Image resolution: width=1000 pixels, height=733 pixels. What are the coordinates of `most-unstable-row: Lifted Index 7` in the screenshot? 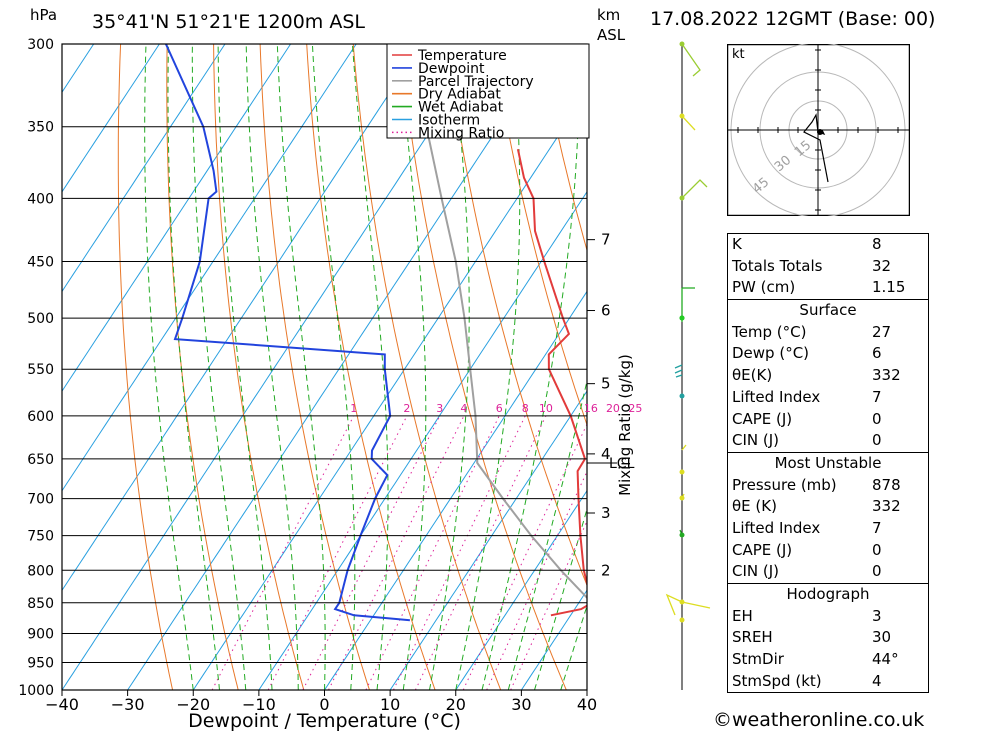 It's located at (828, 529).